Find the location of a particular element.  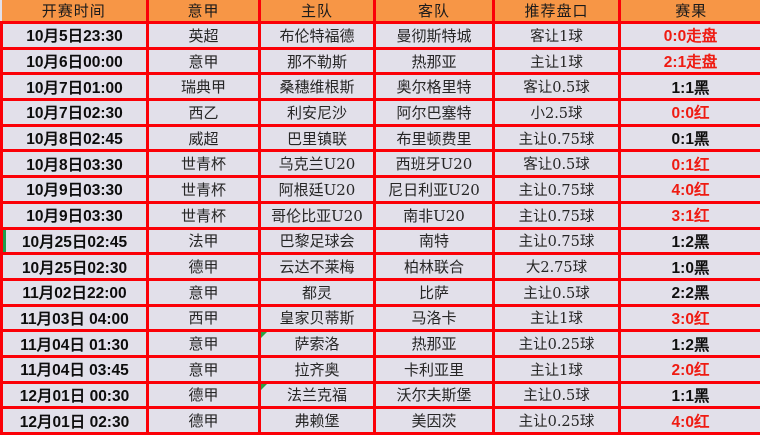

cell-result: 1:0黑 is located at coordinates (689, 266).